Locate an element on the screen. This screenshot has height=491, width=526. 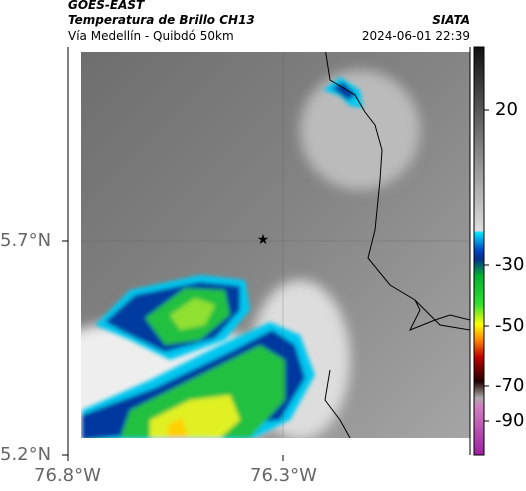
city-marker: ★ is located at coordinates (263, 240).